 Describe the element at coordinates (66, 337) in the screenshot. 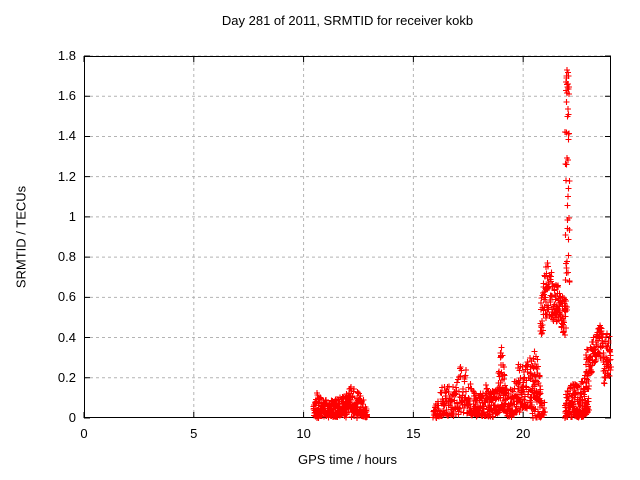

I see `y-tick-label: 0.4` at that location.